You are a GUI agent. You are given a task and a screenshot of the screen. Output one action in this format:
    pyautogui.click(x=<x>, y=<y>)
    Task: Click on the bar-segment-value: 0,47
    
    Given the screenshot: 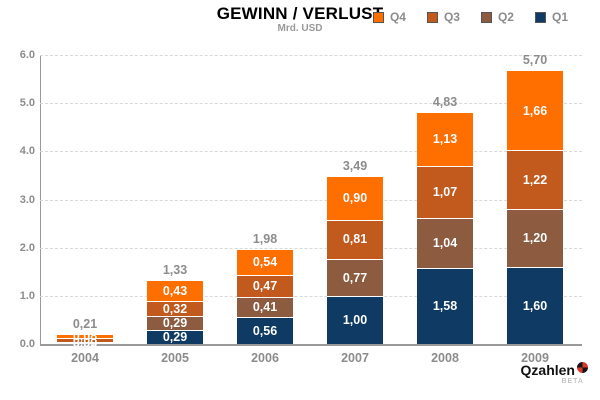 What is the action you would take?
    pyautogui.click(x=265, y=286)
    